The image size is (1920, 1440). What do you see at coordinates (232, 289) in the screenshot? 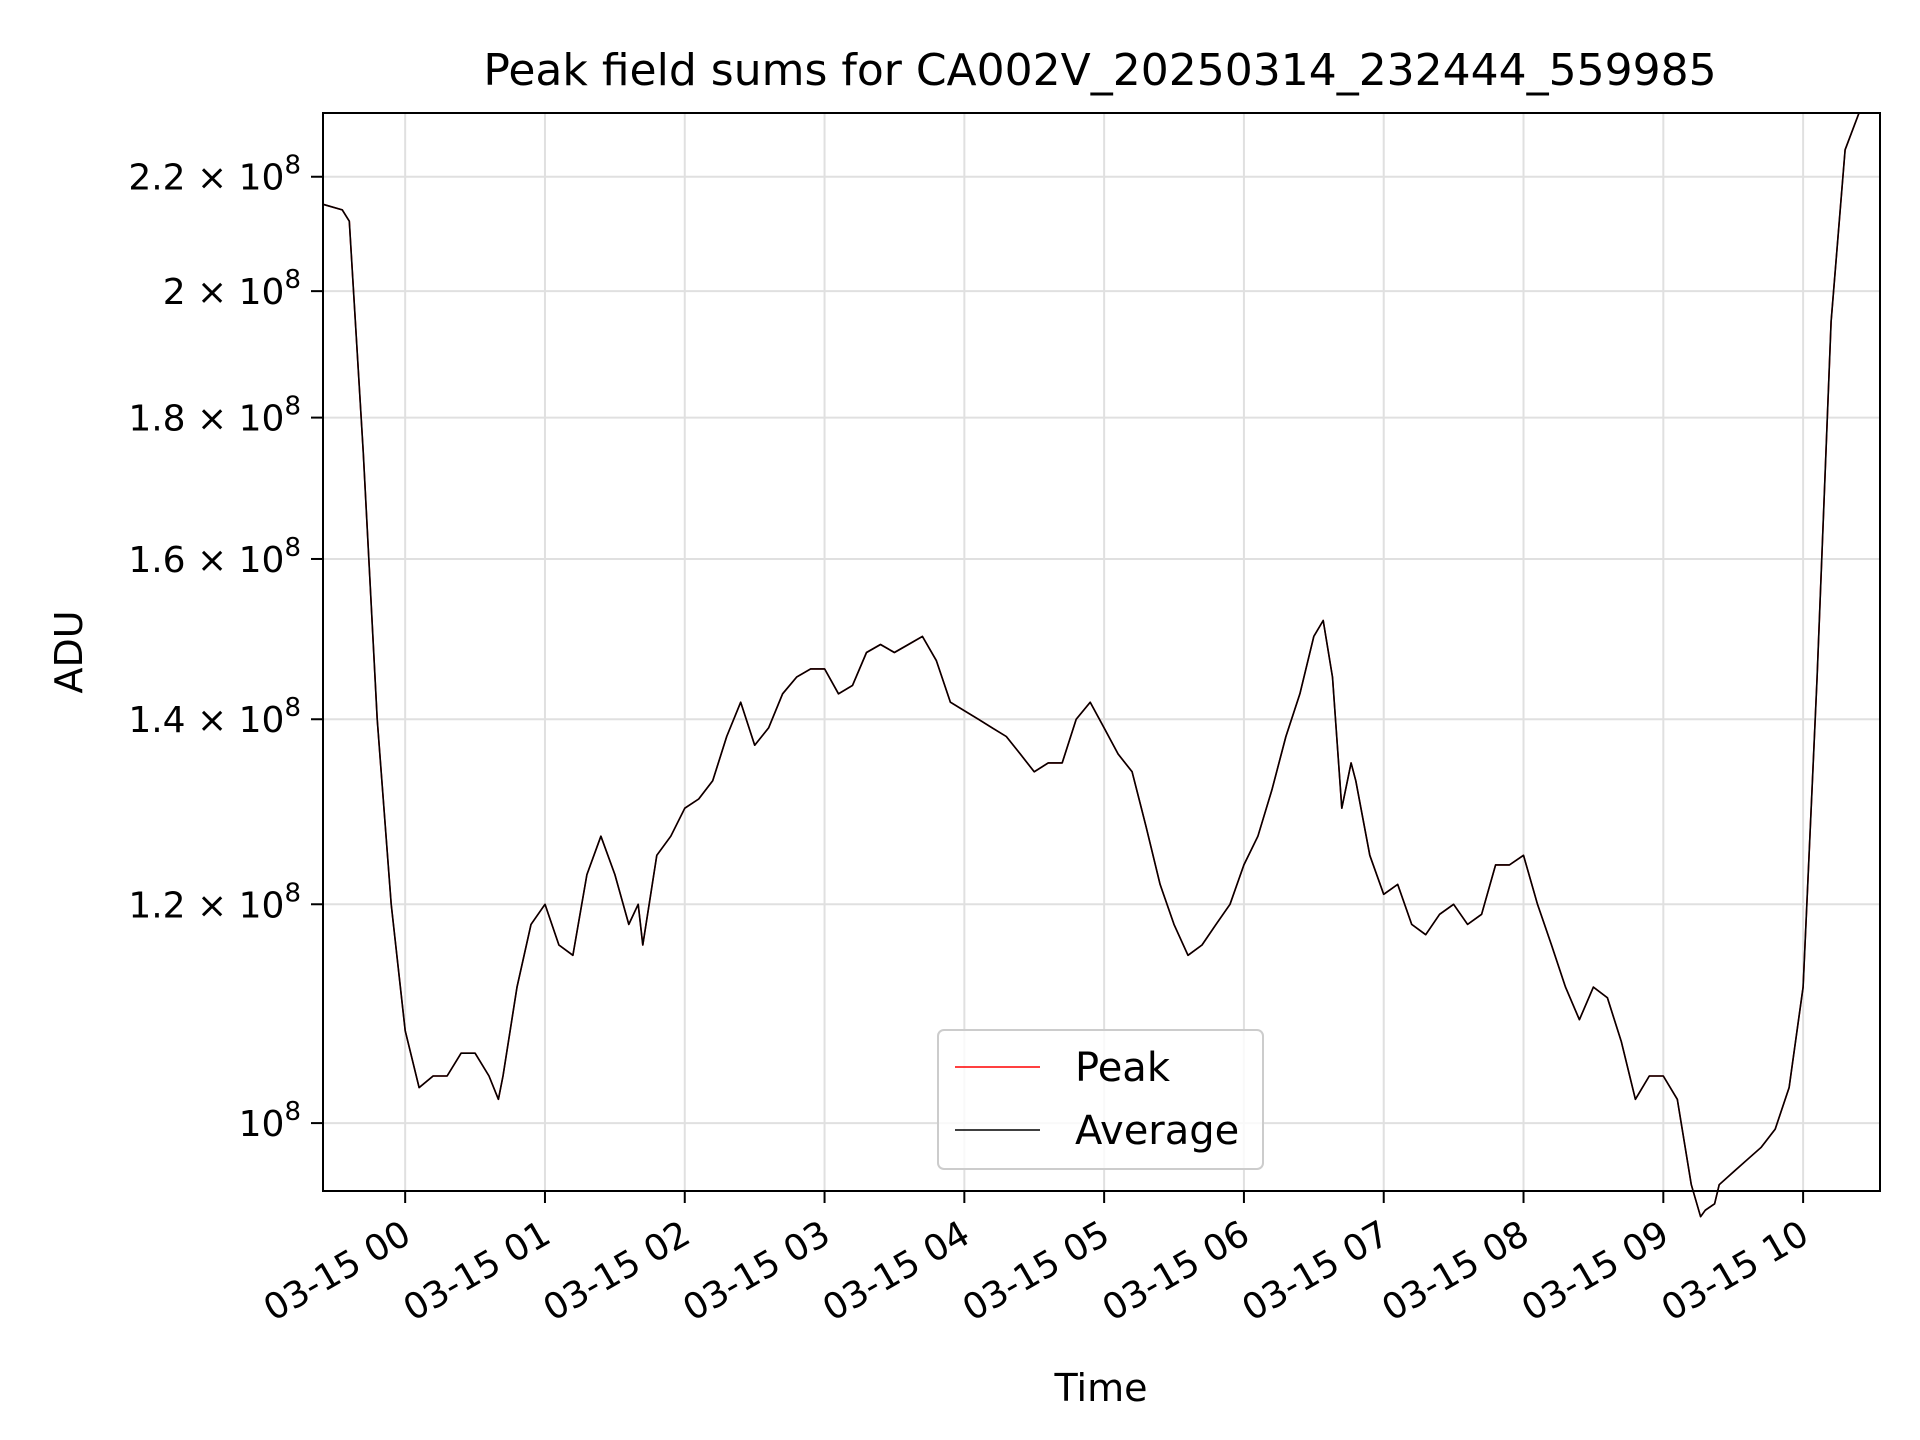
I see `y-tick-label: 2 × 108` at bounding box center [232, 289].